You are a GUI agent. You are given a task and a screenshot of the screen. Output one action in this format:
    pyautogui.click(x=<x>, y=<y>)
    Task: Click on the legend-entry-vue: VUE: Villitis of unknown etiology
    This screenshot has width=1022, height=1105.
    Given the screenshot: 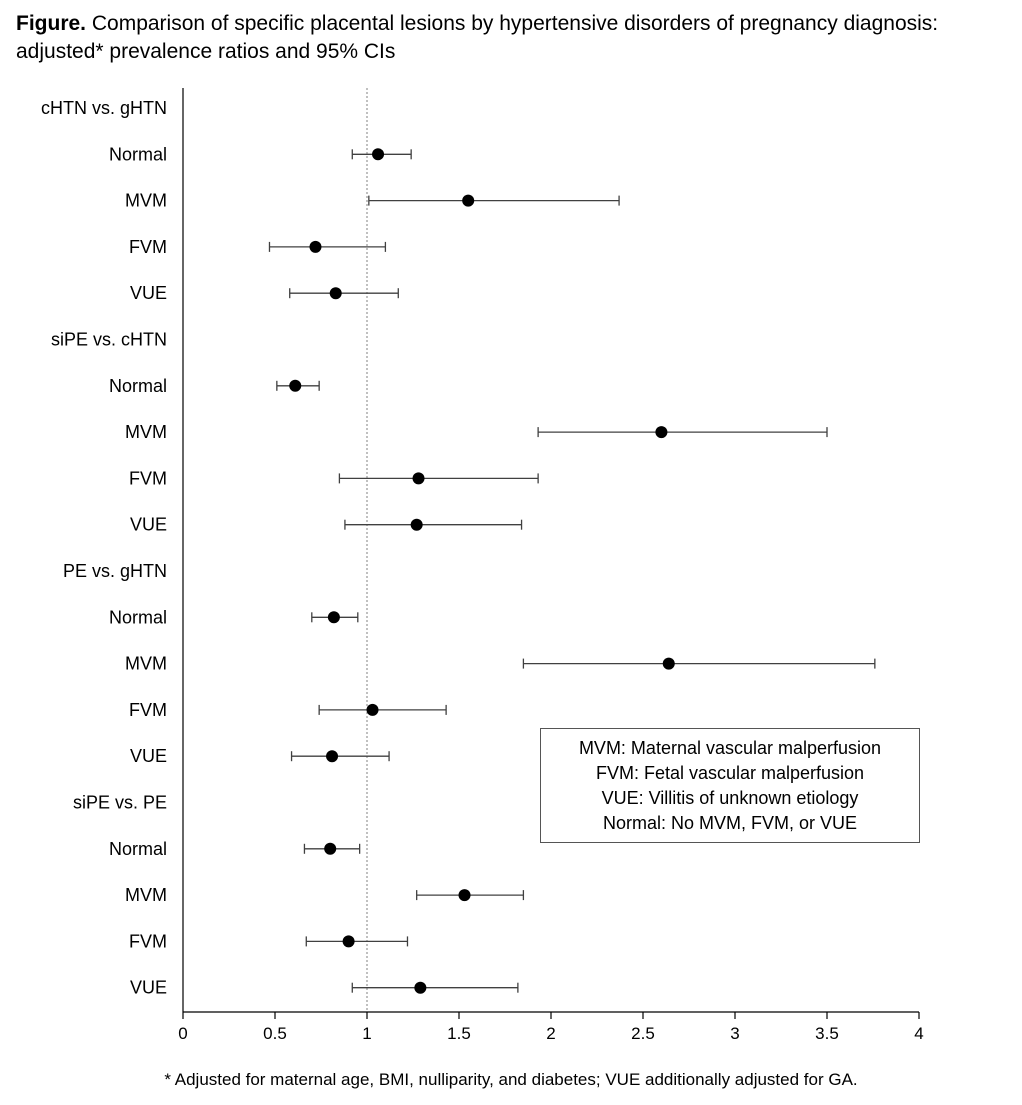 What is the action you would take?
    pyautogui.click(x=730, y=797)
    